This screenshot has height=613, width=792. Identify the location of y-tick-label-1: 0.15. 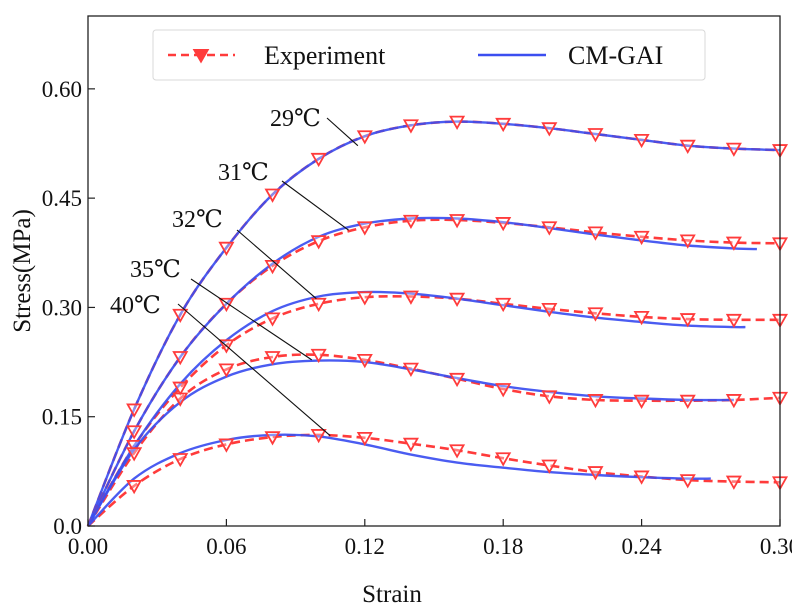
(62, 417).